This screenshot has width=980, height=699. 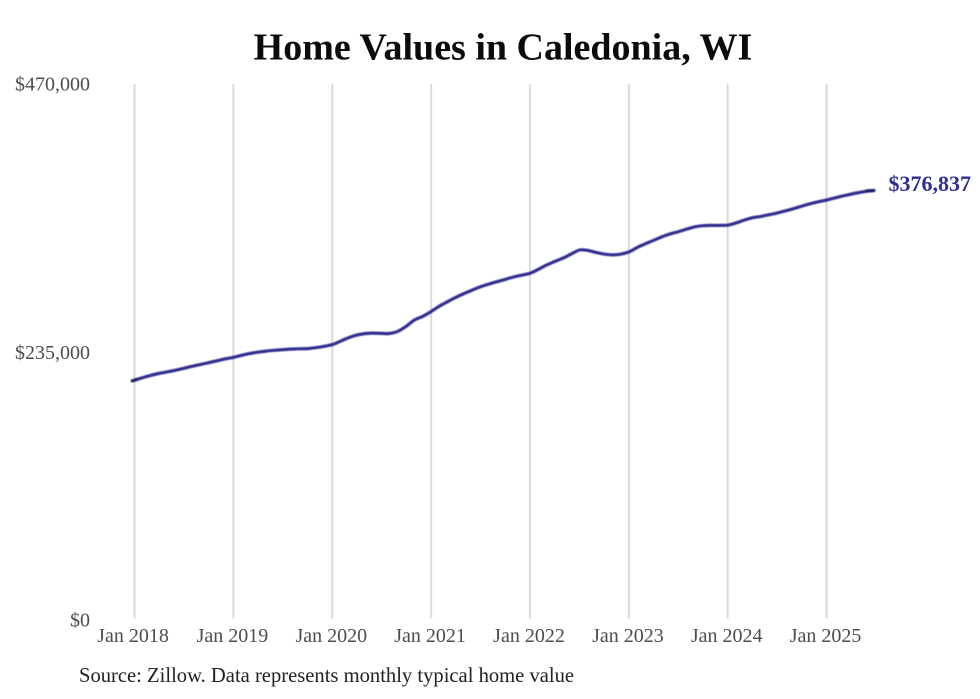 I want to click on svg-text: $0, so click(x=80, y=621).